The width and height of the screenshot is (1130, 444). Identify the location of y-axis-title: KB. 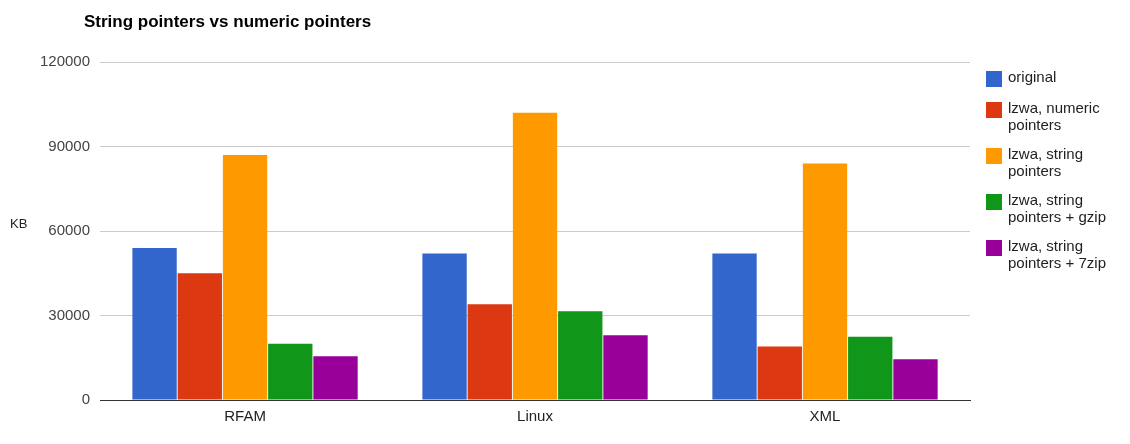
(19, 223).